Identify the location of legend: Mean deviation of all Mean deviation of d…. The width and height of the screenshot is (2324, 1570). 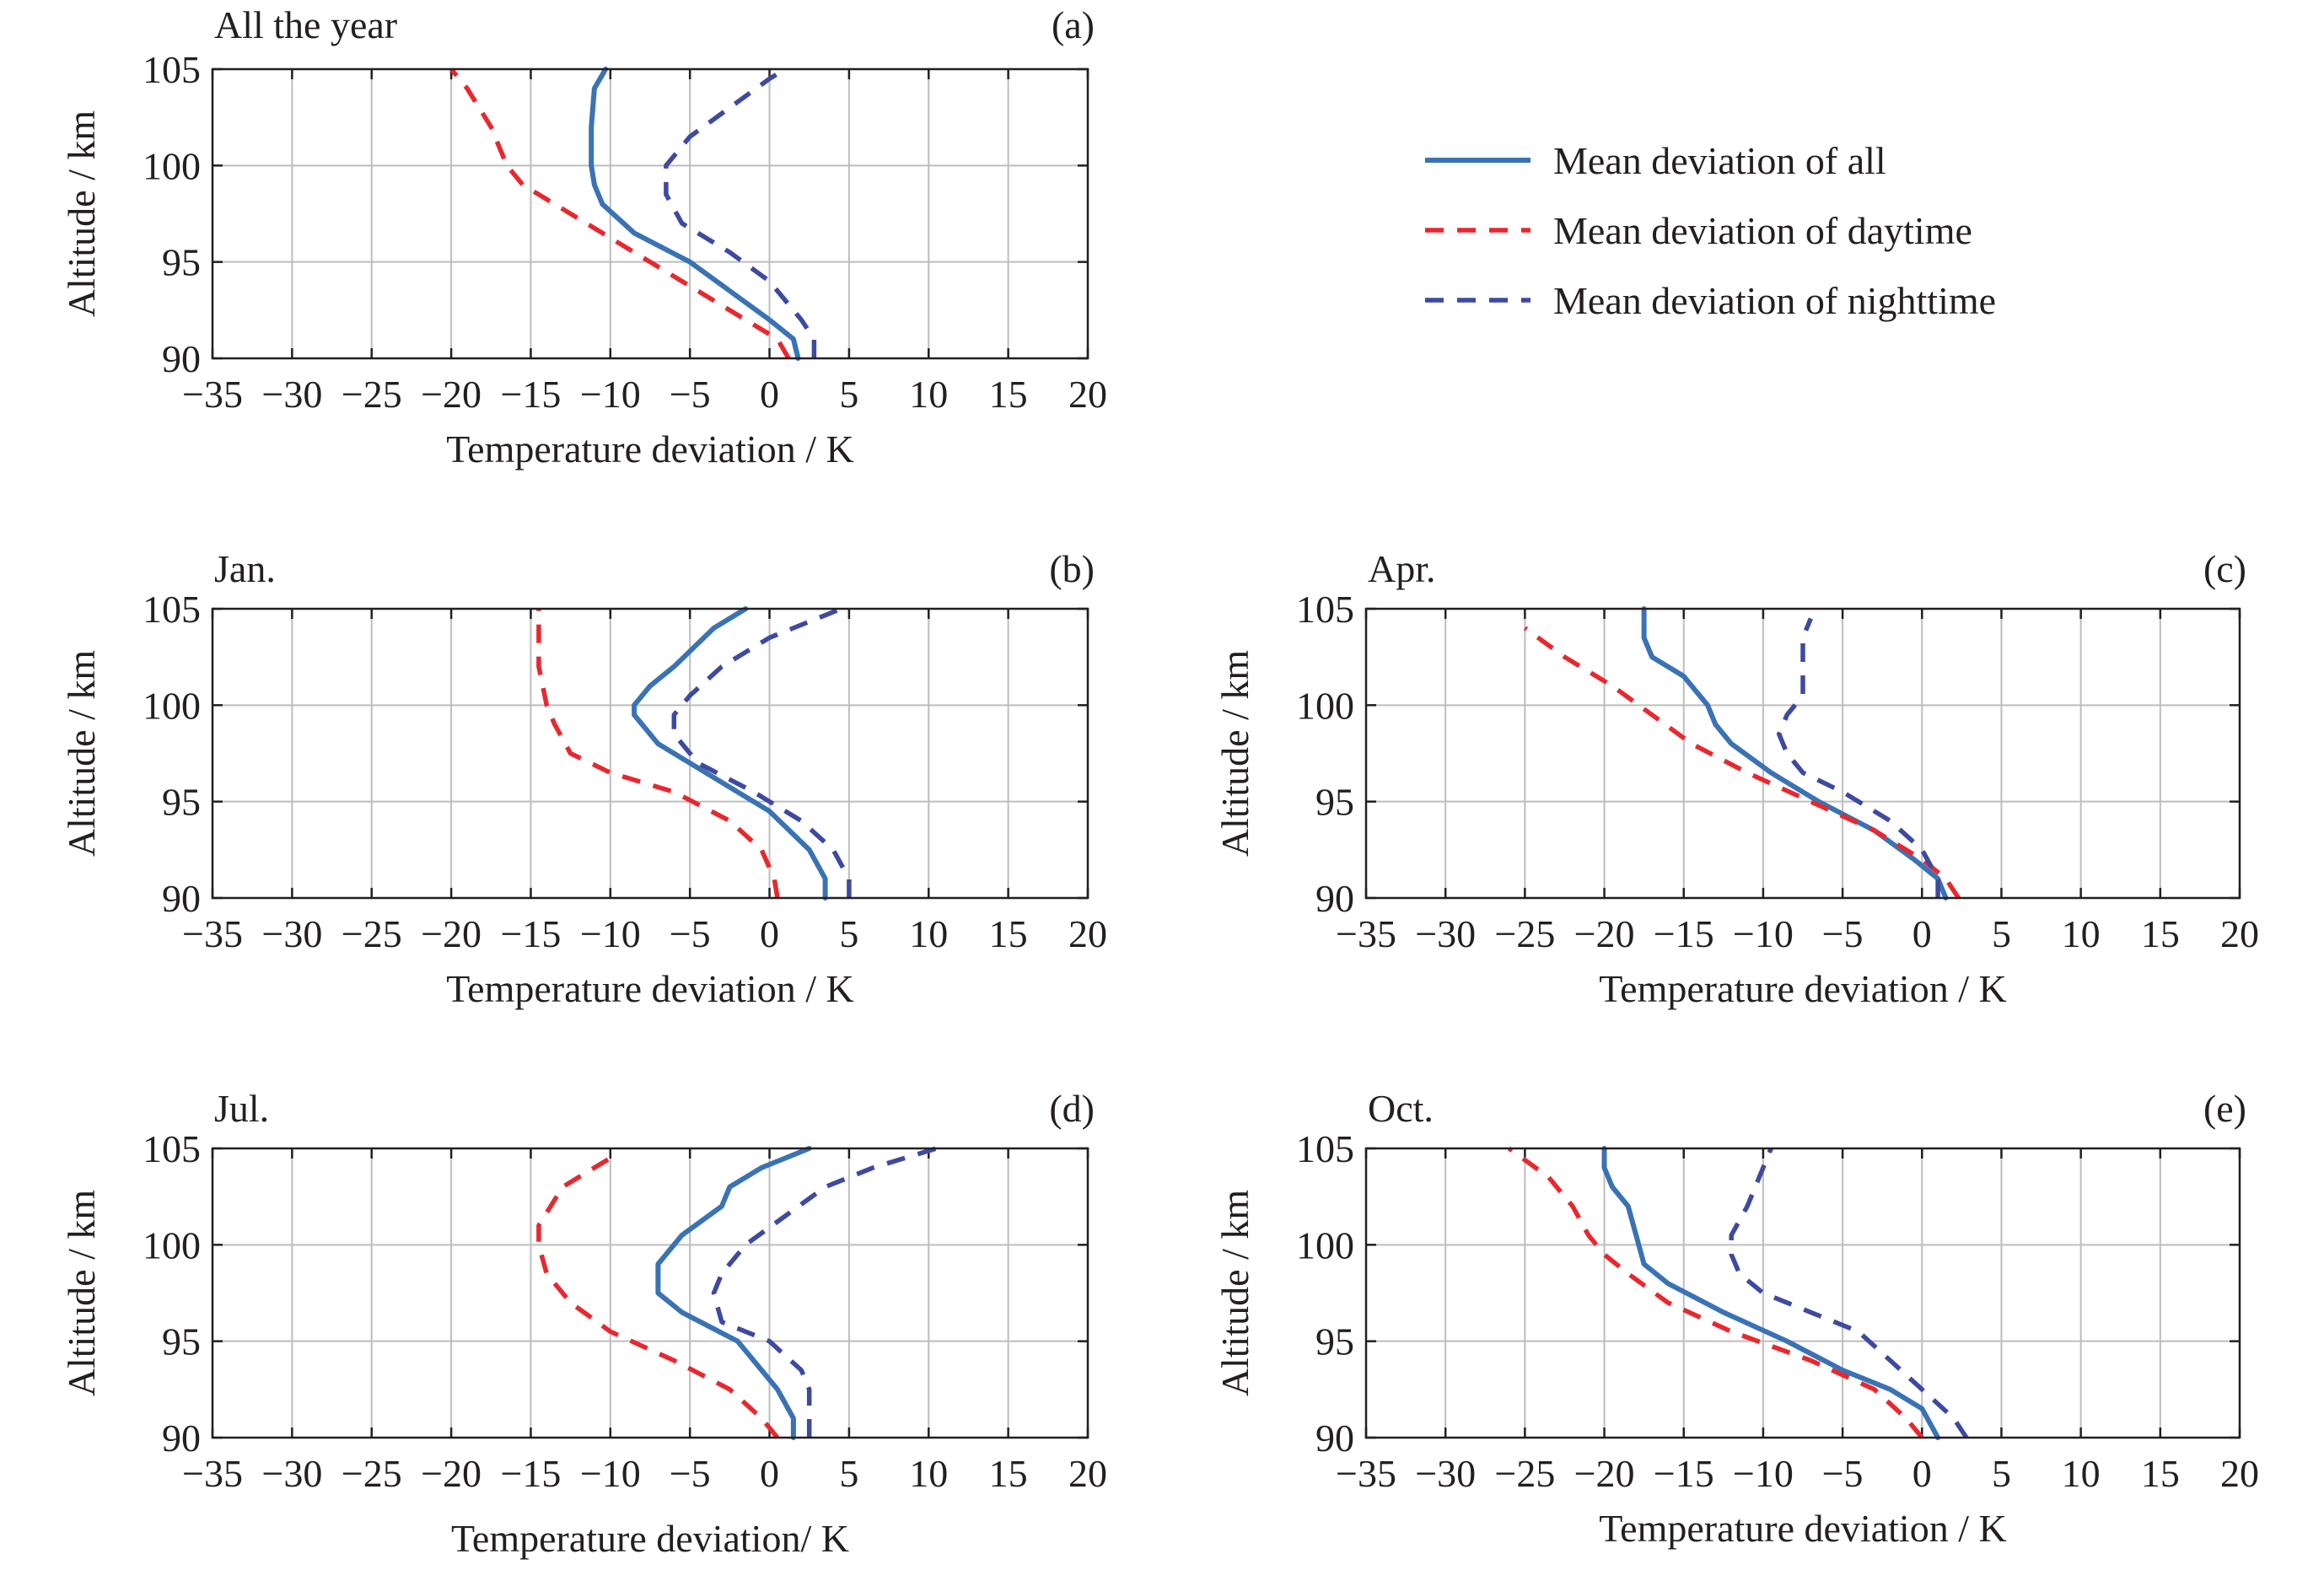
(1710, 230).